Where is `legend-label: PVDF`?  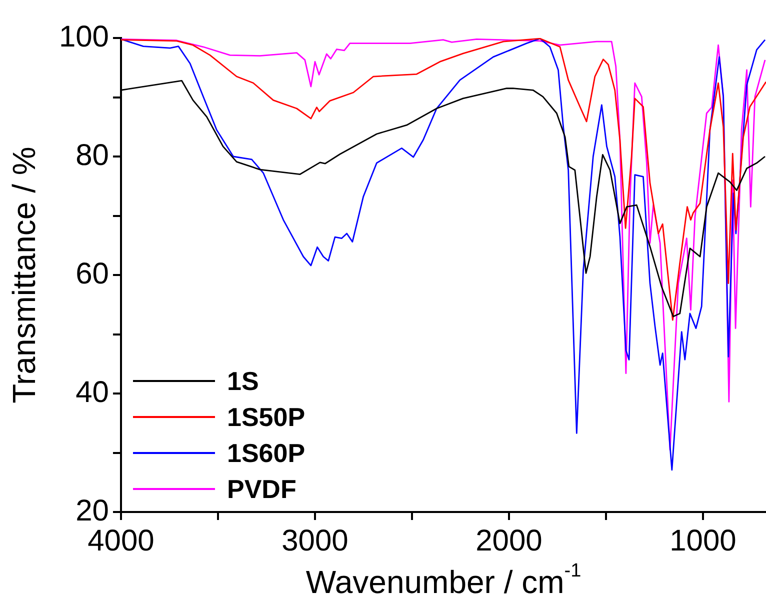
legend-label: PVDF is located at coordinates (261, 489).